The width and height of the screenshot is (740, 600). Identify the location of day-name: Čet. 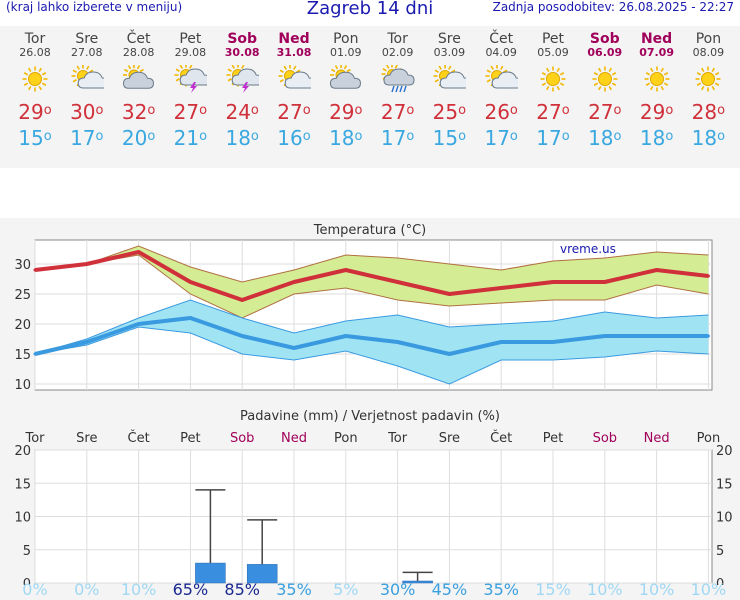
(501, 39).